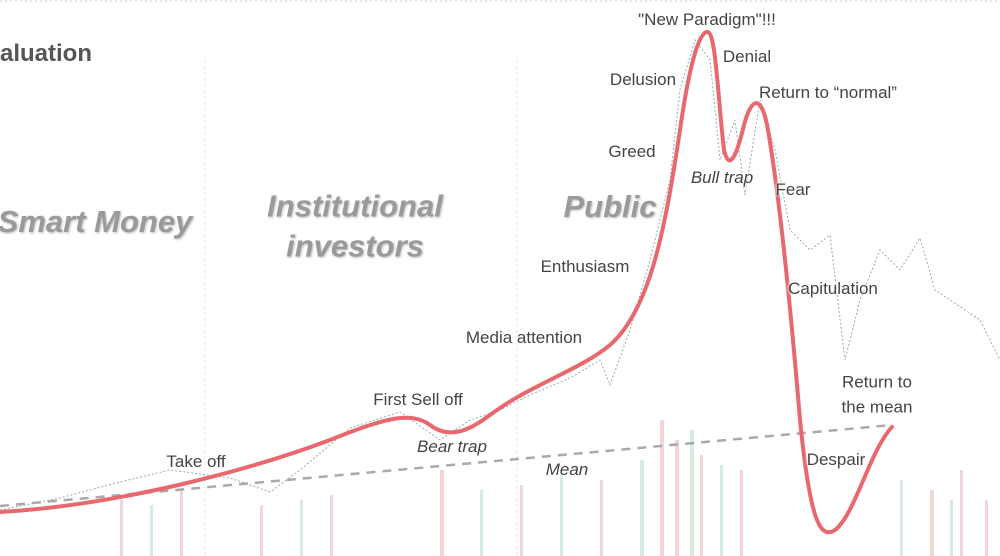 Image resolution: width=1000 pixels, height=556 pixels. Describe the element at coordinates (836, 459) in the screenshot. I see `phase-label: Despair` at that location.